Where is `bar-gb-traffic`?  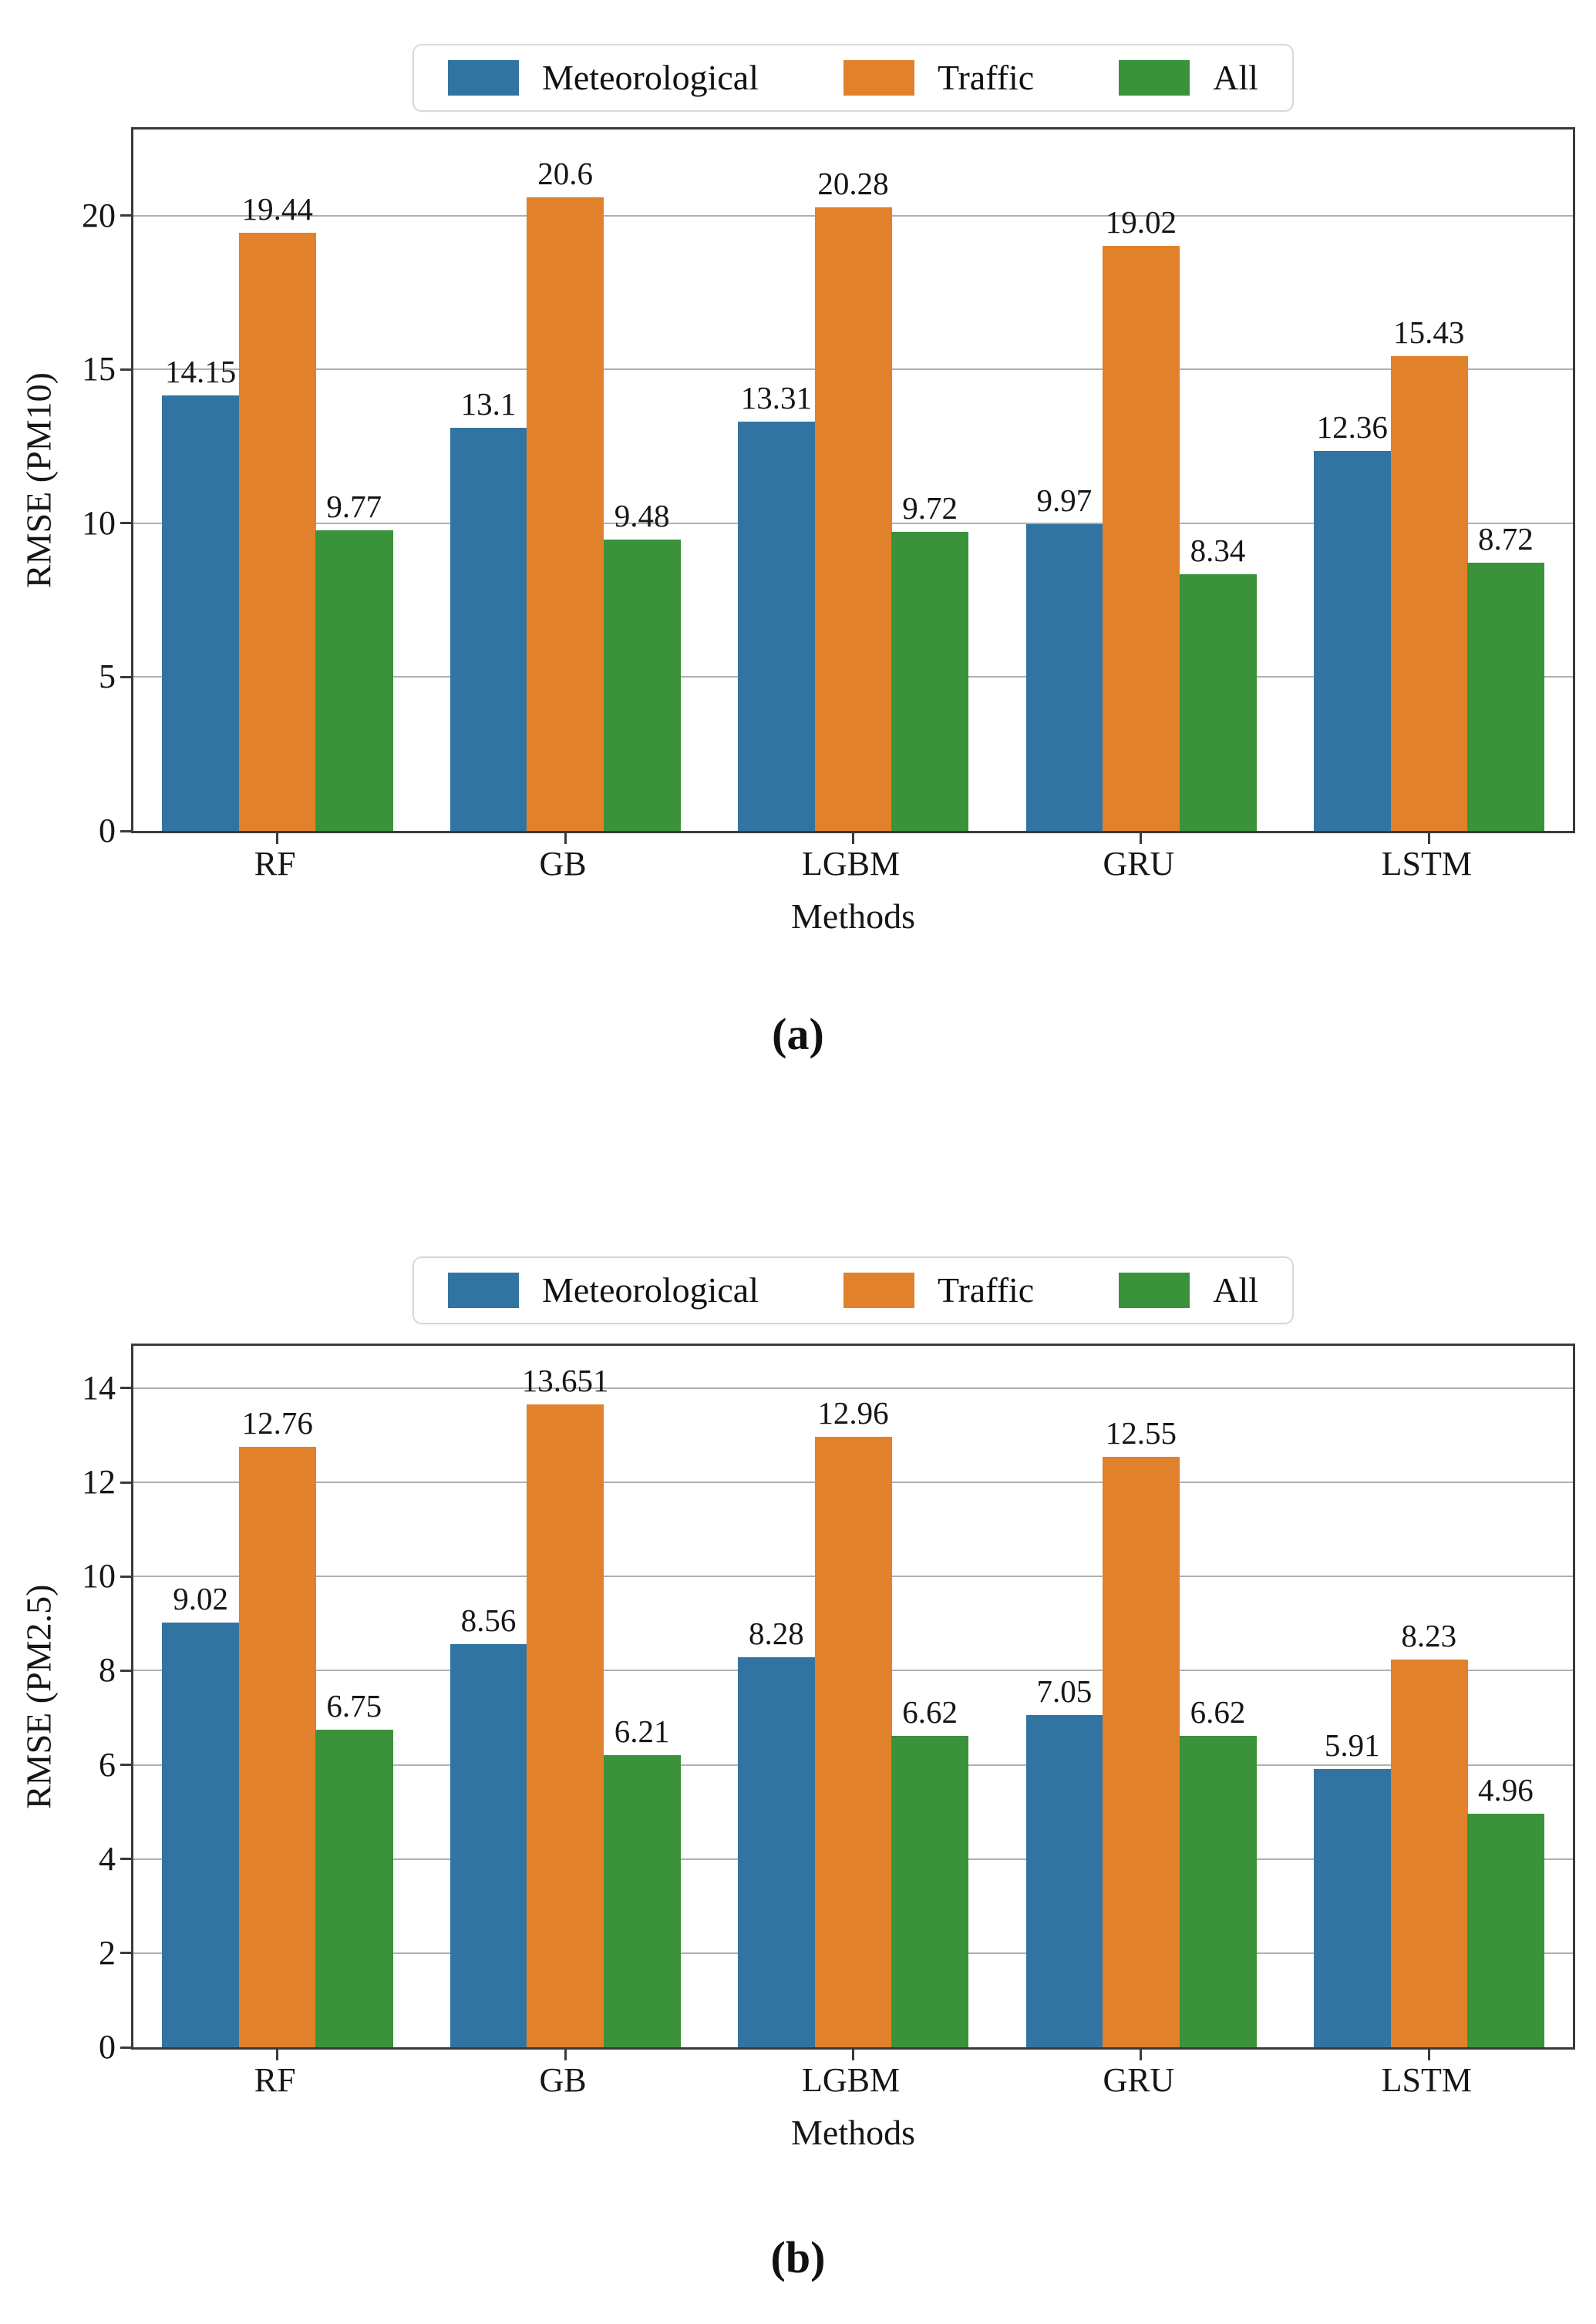 bar-gb-traffic is located at coordinates (566, 514).